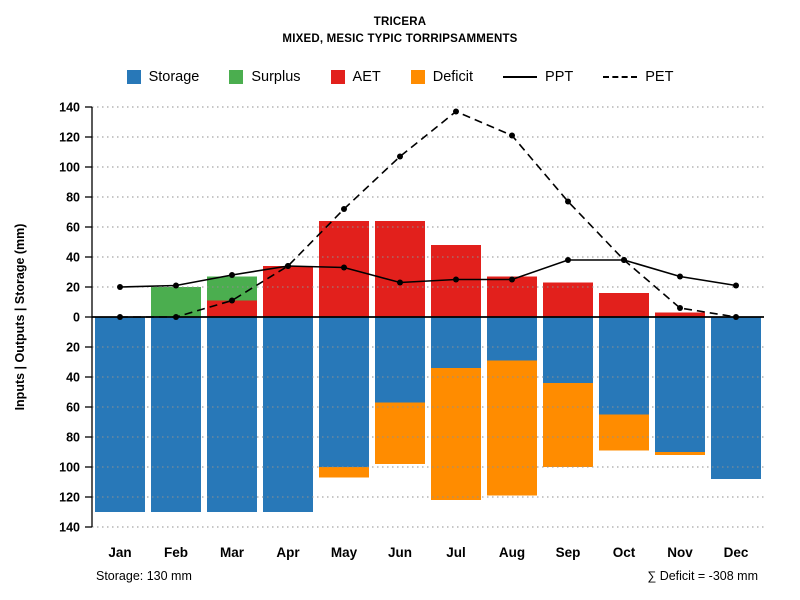  I want to click on x-tick-label: May, so click(344, 552).